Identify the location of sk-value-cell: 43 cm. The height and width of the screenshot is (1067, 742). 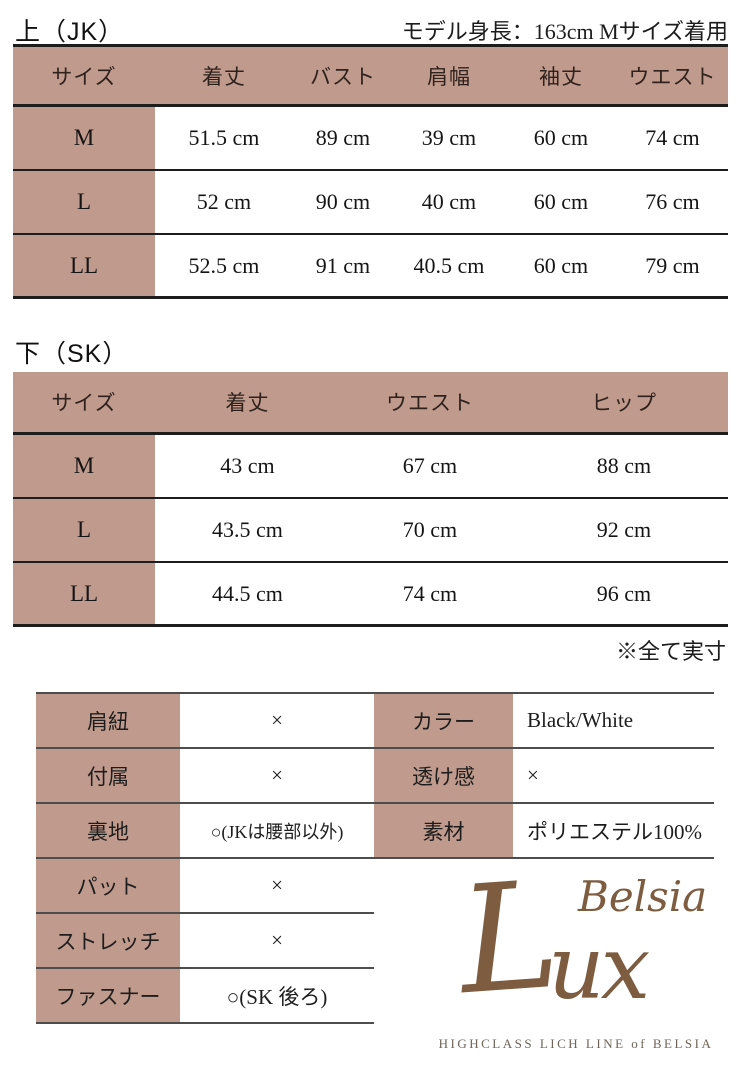
(247, 465).